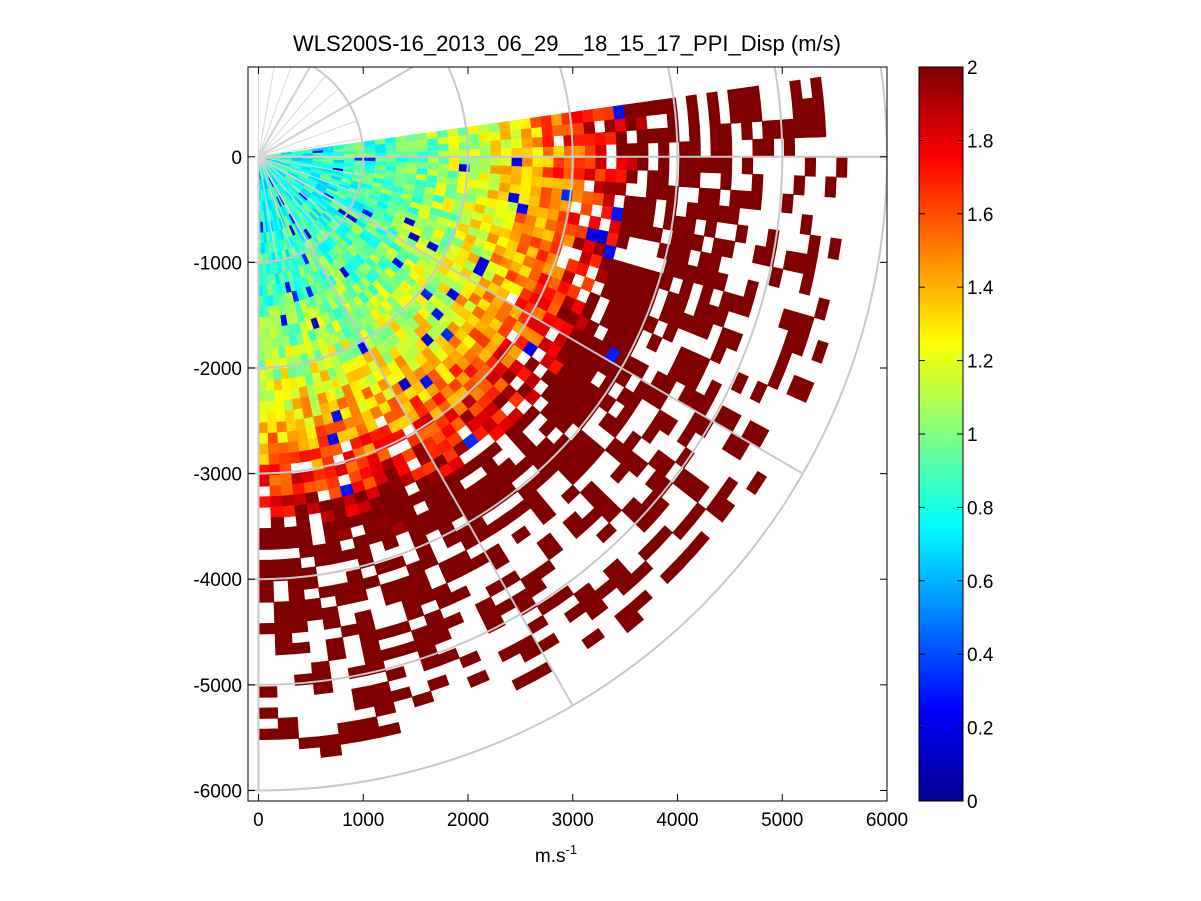 This screenshot has height=901, width=1201. I want to click on colorbar-tick-label: 0, so click(972, 802).